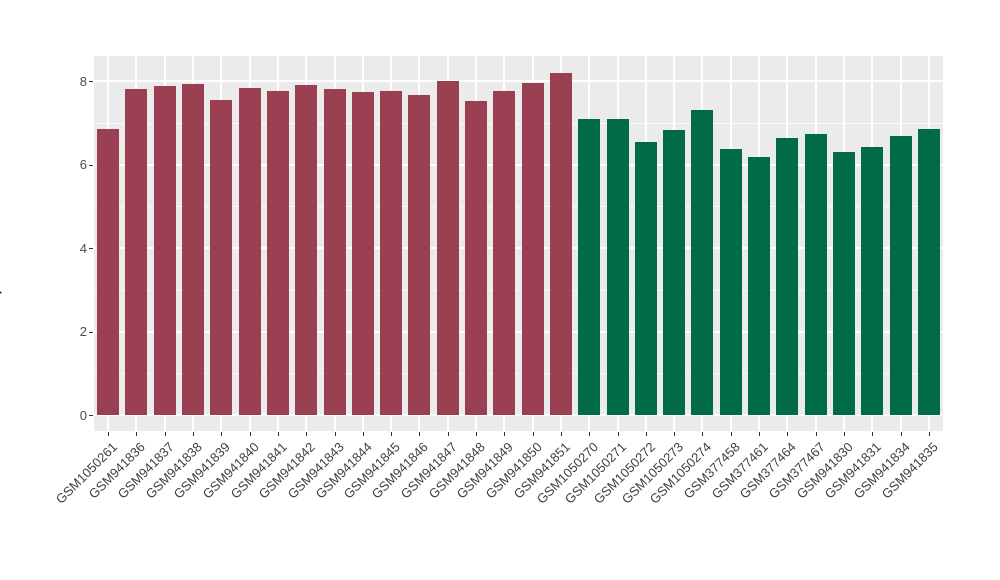 The image size is (1000, 580). I want to click on bar-GSM377458, so click(730, 282).